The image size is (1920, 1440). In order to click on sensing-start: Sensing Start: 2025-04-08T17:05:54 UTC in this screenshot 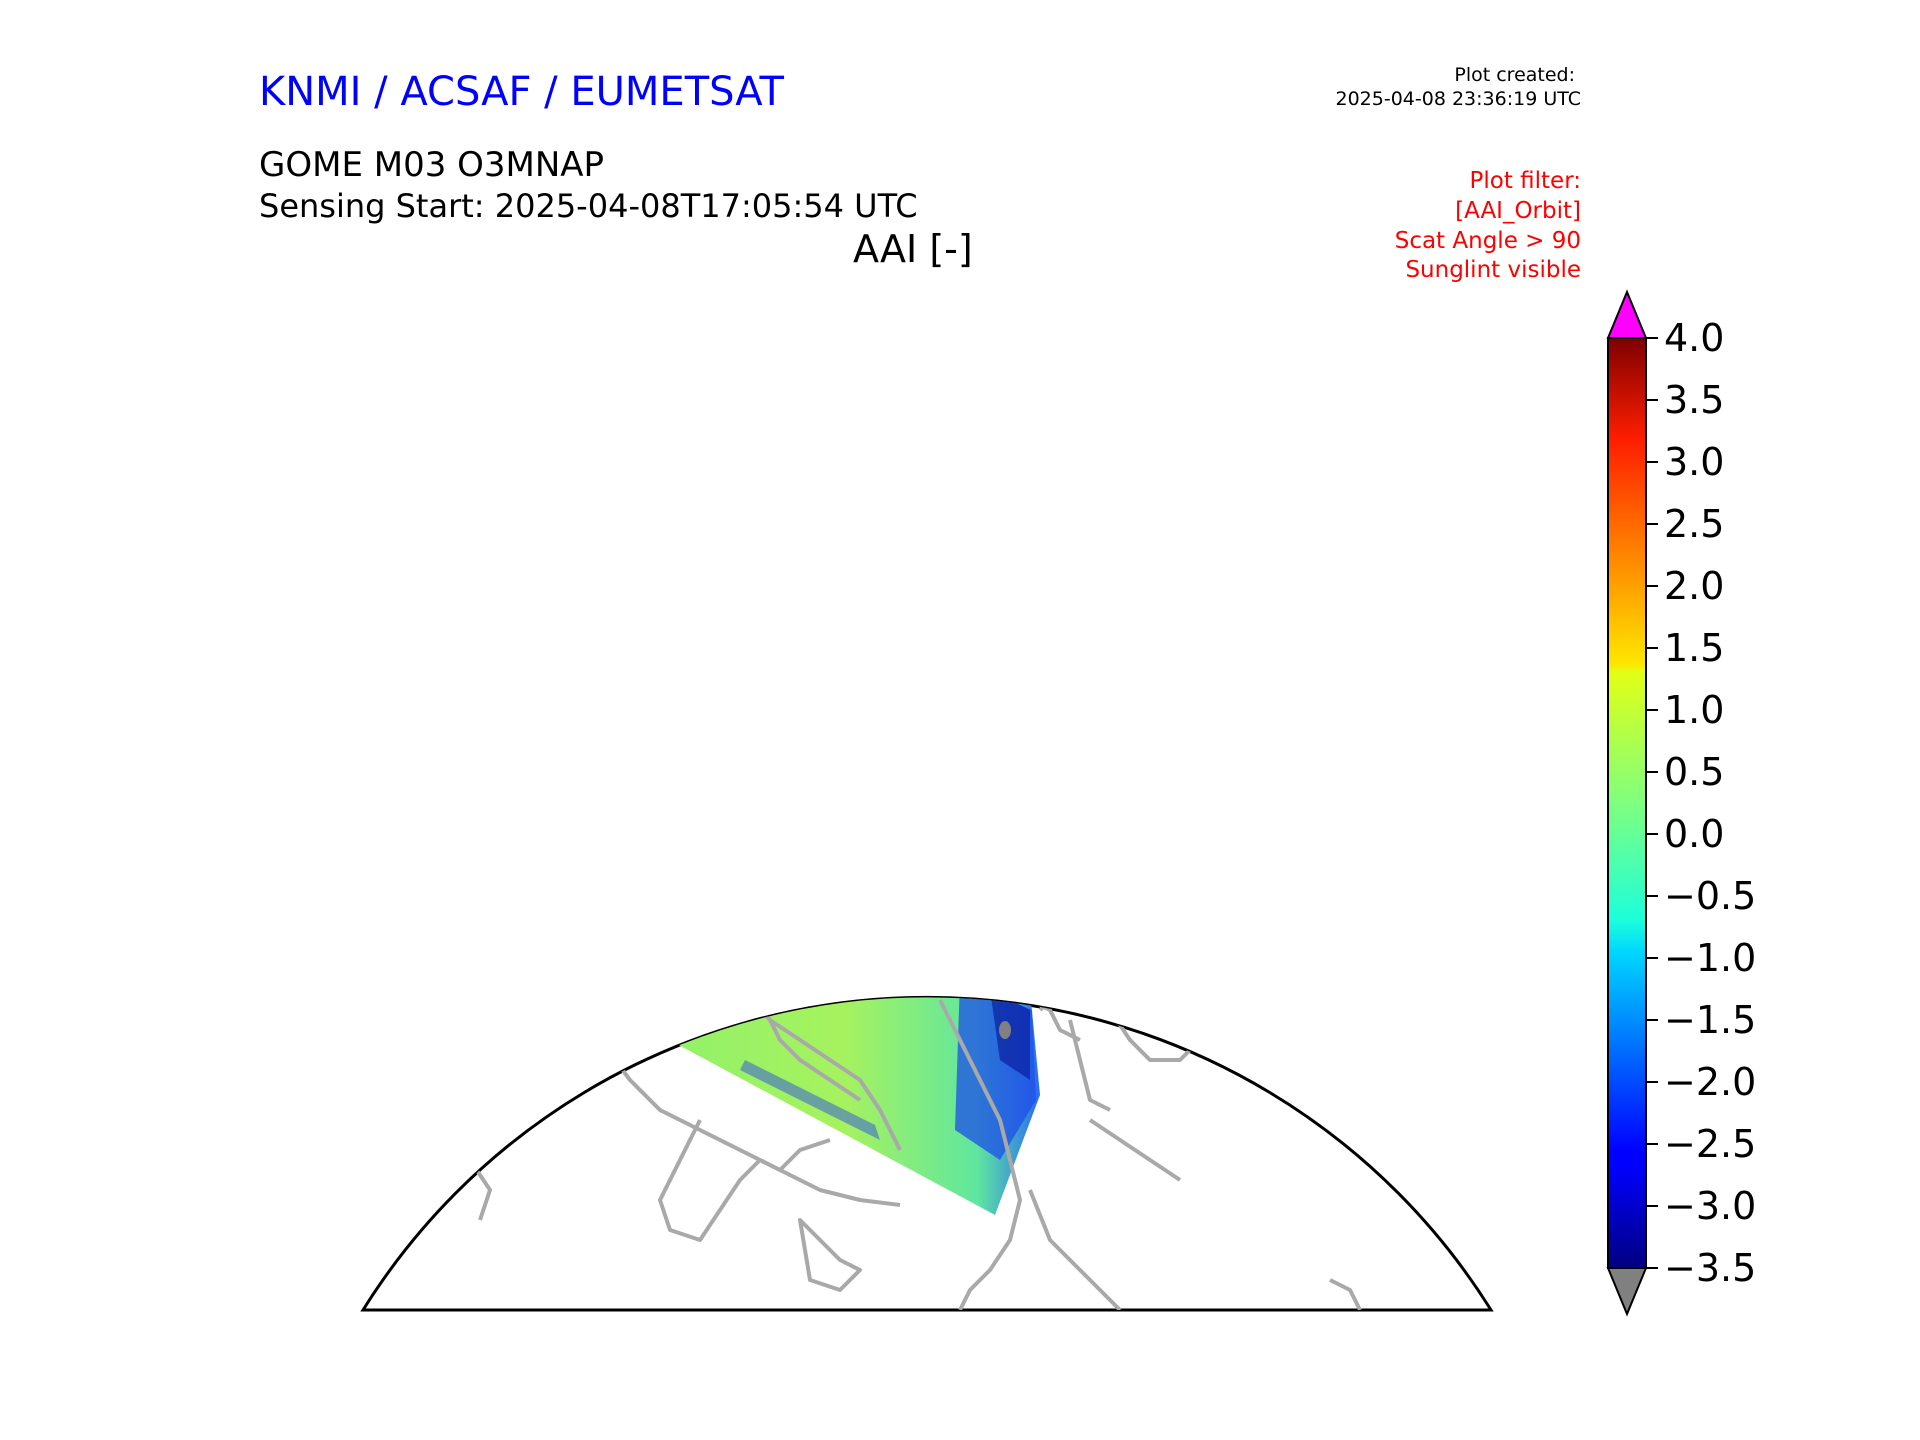, I will do `click(588, 206)`.